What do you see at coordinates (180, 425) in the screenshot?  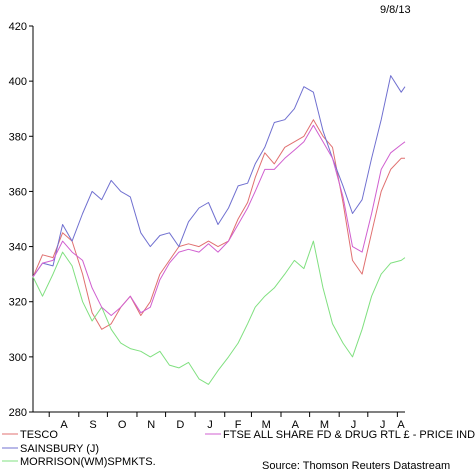 I see `x-tick-label: D` at bounding box center [180, 425].